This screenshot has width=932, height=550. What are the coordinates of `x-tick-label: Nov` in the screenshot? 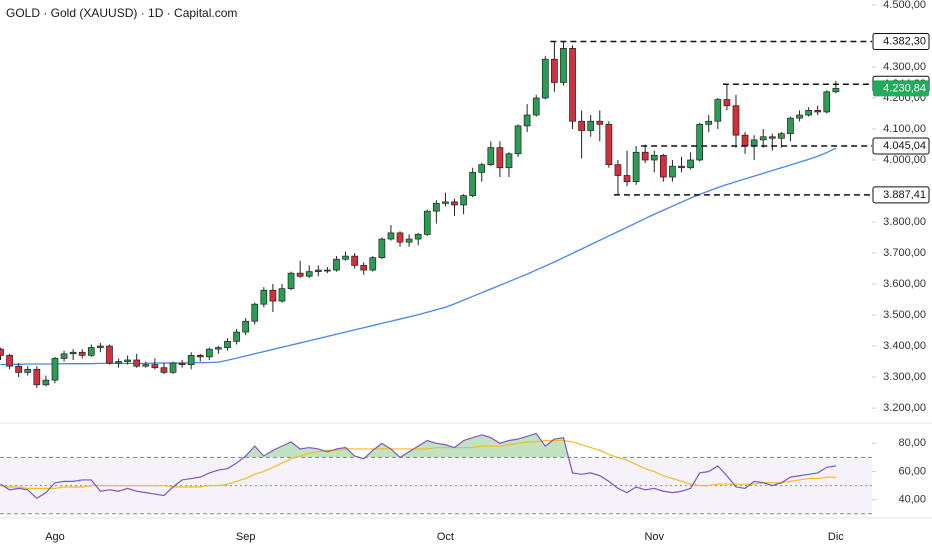 It's located at (654, 537).